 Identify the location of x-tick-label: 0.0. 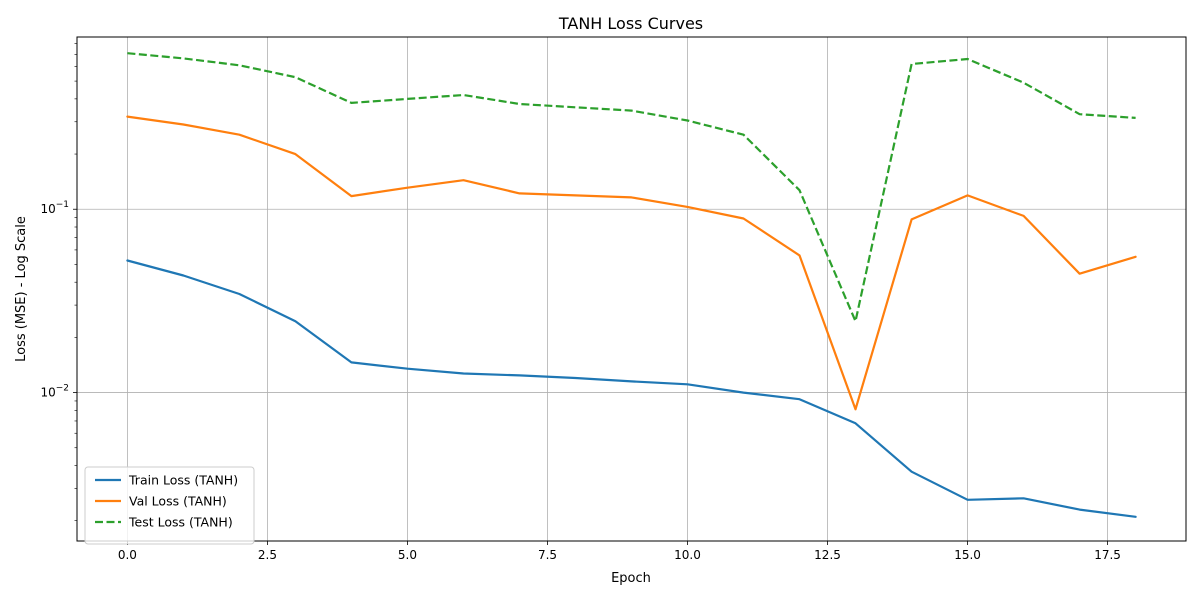
(127, 555).